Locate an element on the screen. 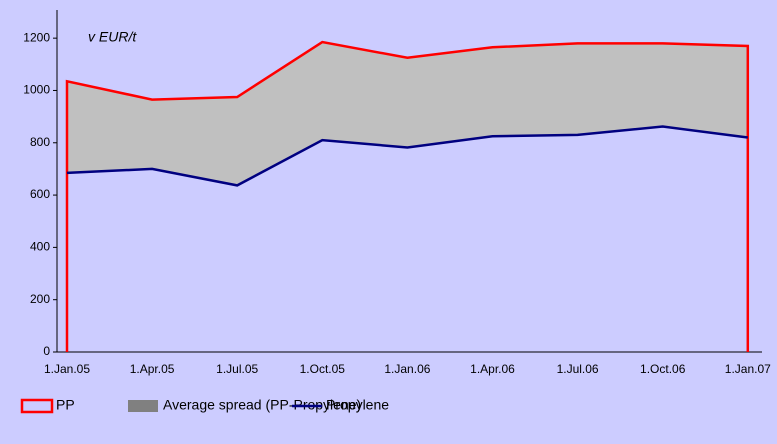 The width and height of the screenshot is (777, 444). y-tick-label: 800 is located at coordinates (40, 142).